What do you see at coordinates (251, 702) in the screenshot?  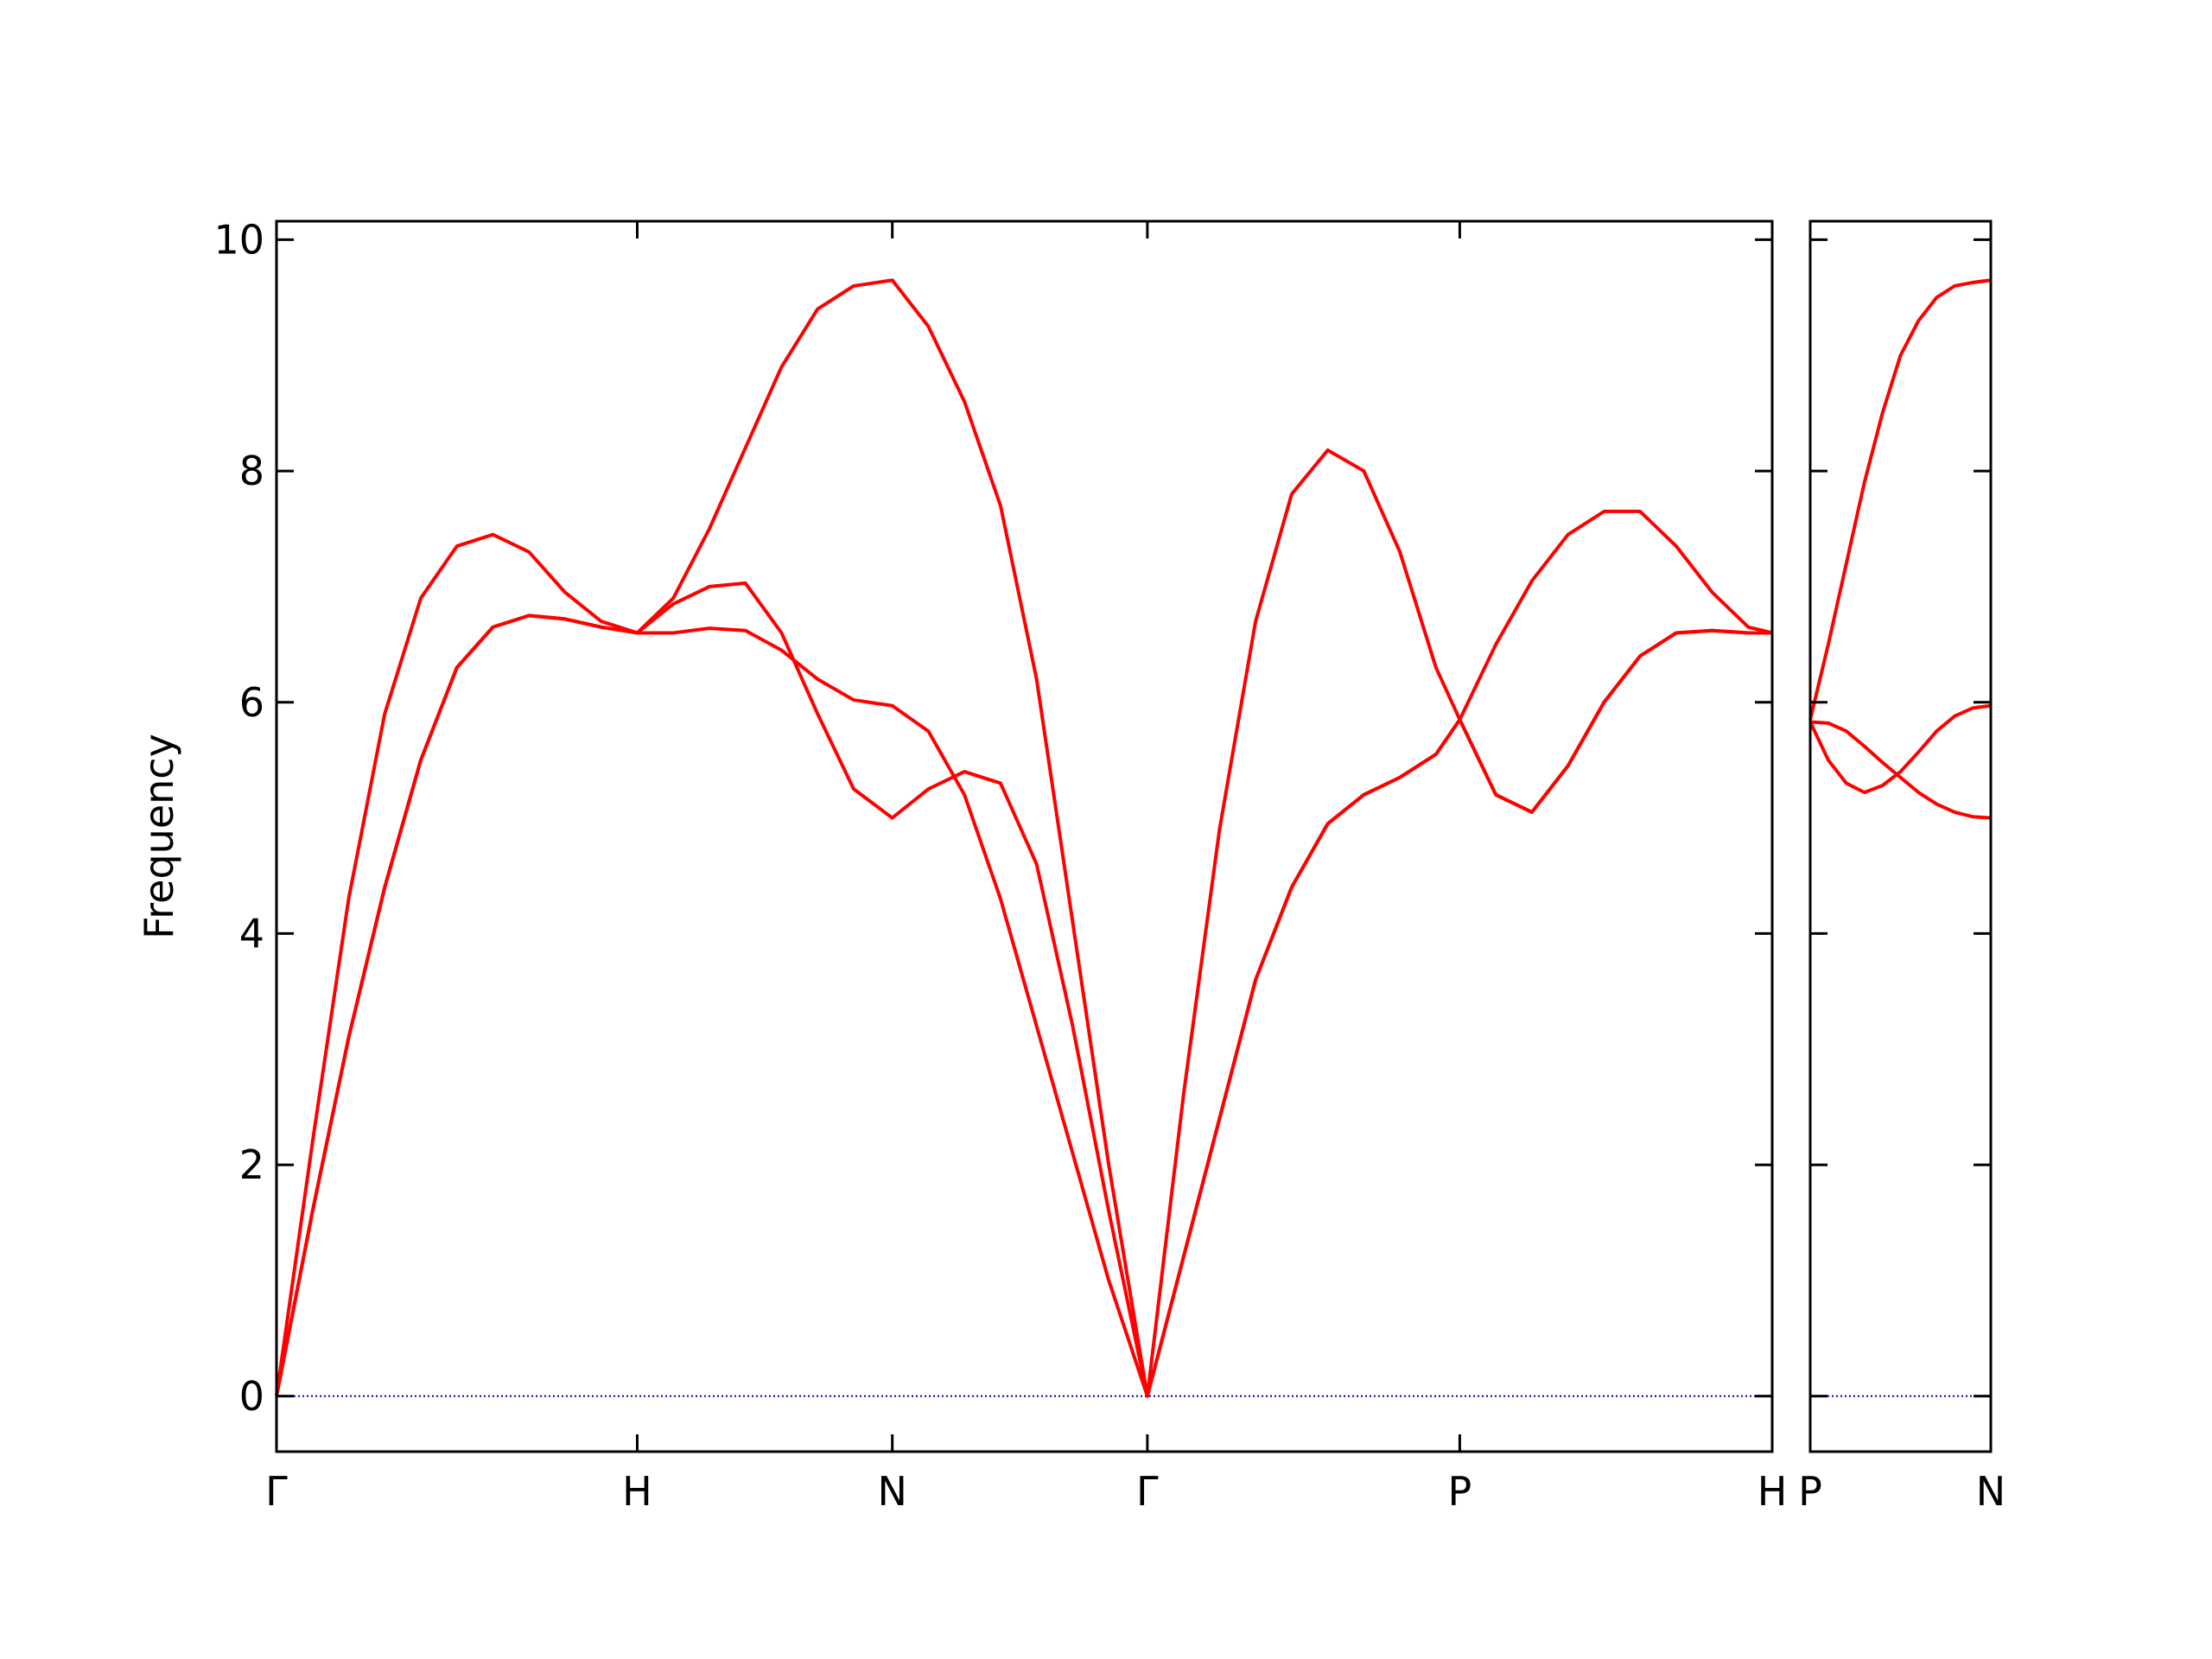 I see `y-tick-label: 6` at bounding box center [251, 702].